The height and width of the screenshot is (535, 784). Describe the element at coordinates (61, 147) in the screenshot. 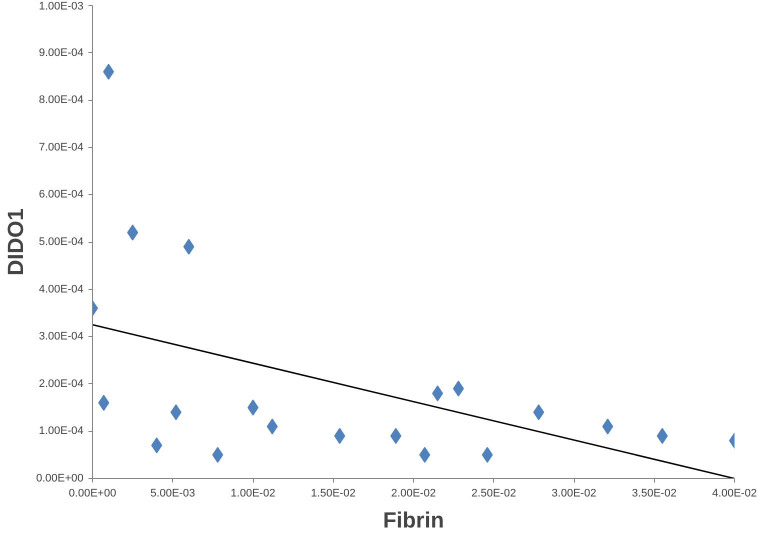

I see `y-tick-label: 7.00E-04` at that location.